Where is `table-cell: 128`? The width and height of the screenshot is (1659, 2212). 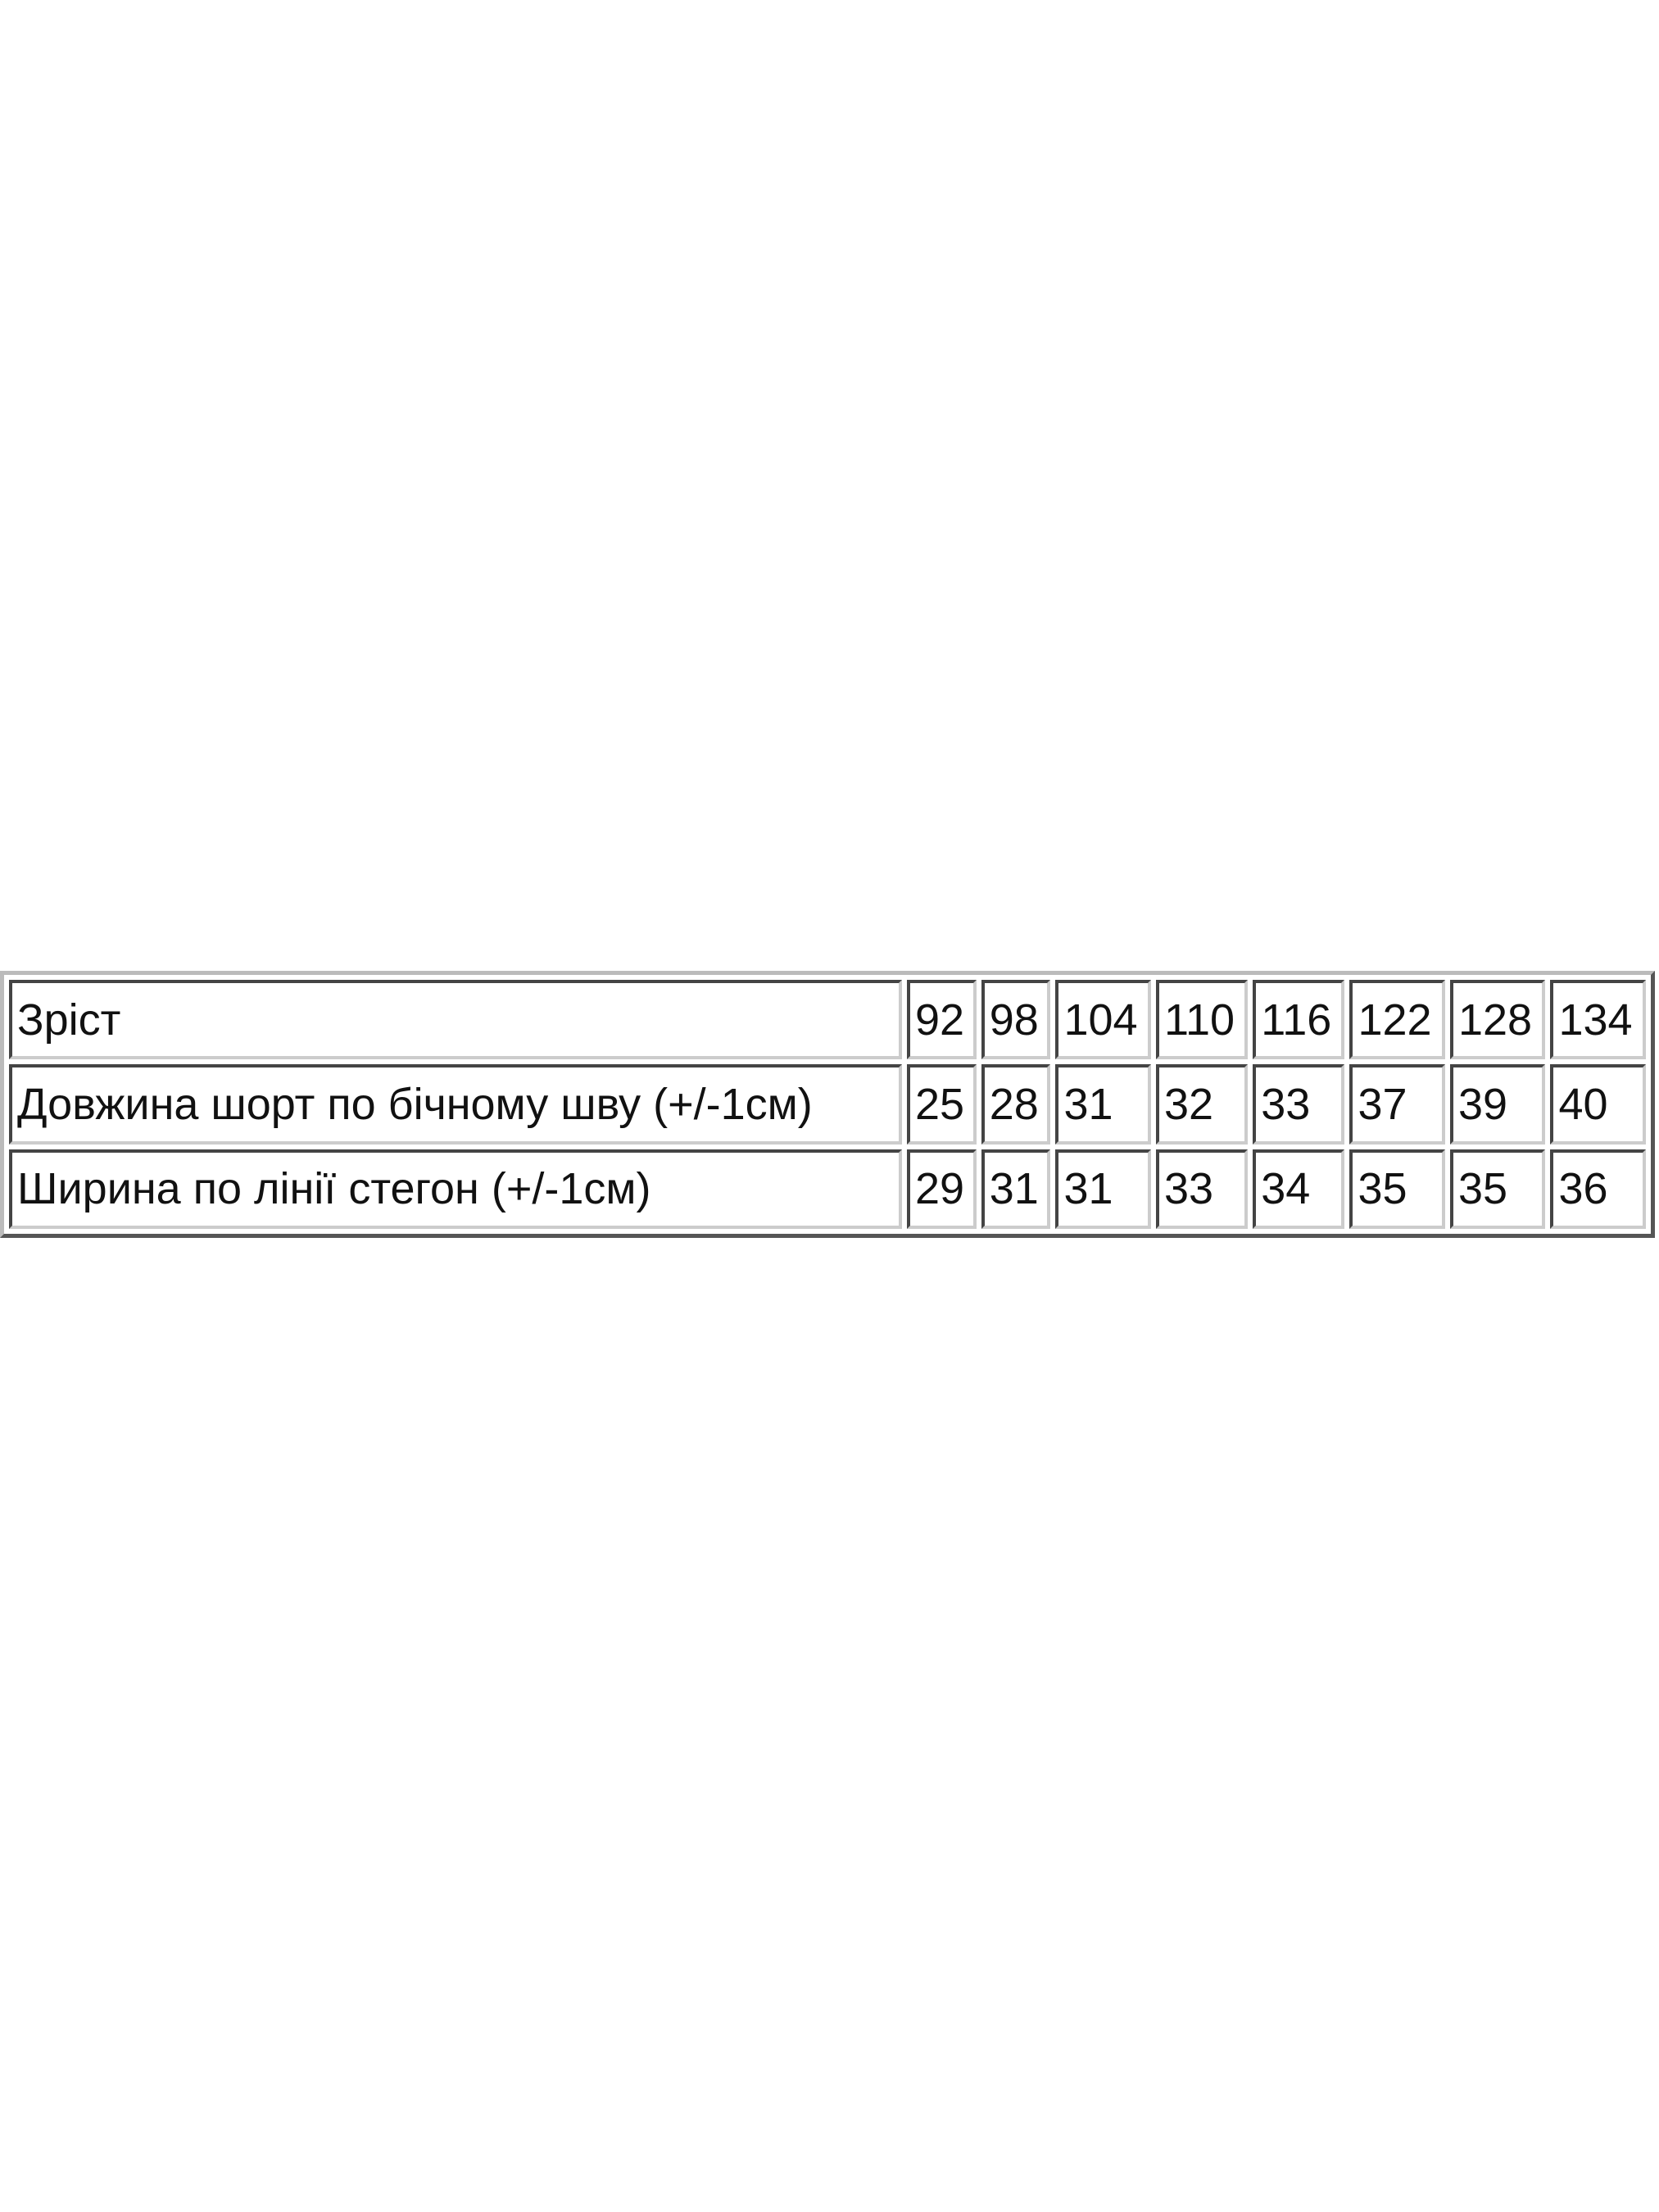 table-cell: 128 is located at coordinates (1497, 1020).